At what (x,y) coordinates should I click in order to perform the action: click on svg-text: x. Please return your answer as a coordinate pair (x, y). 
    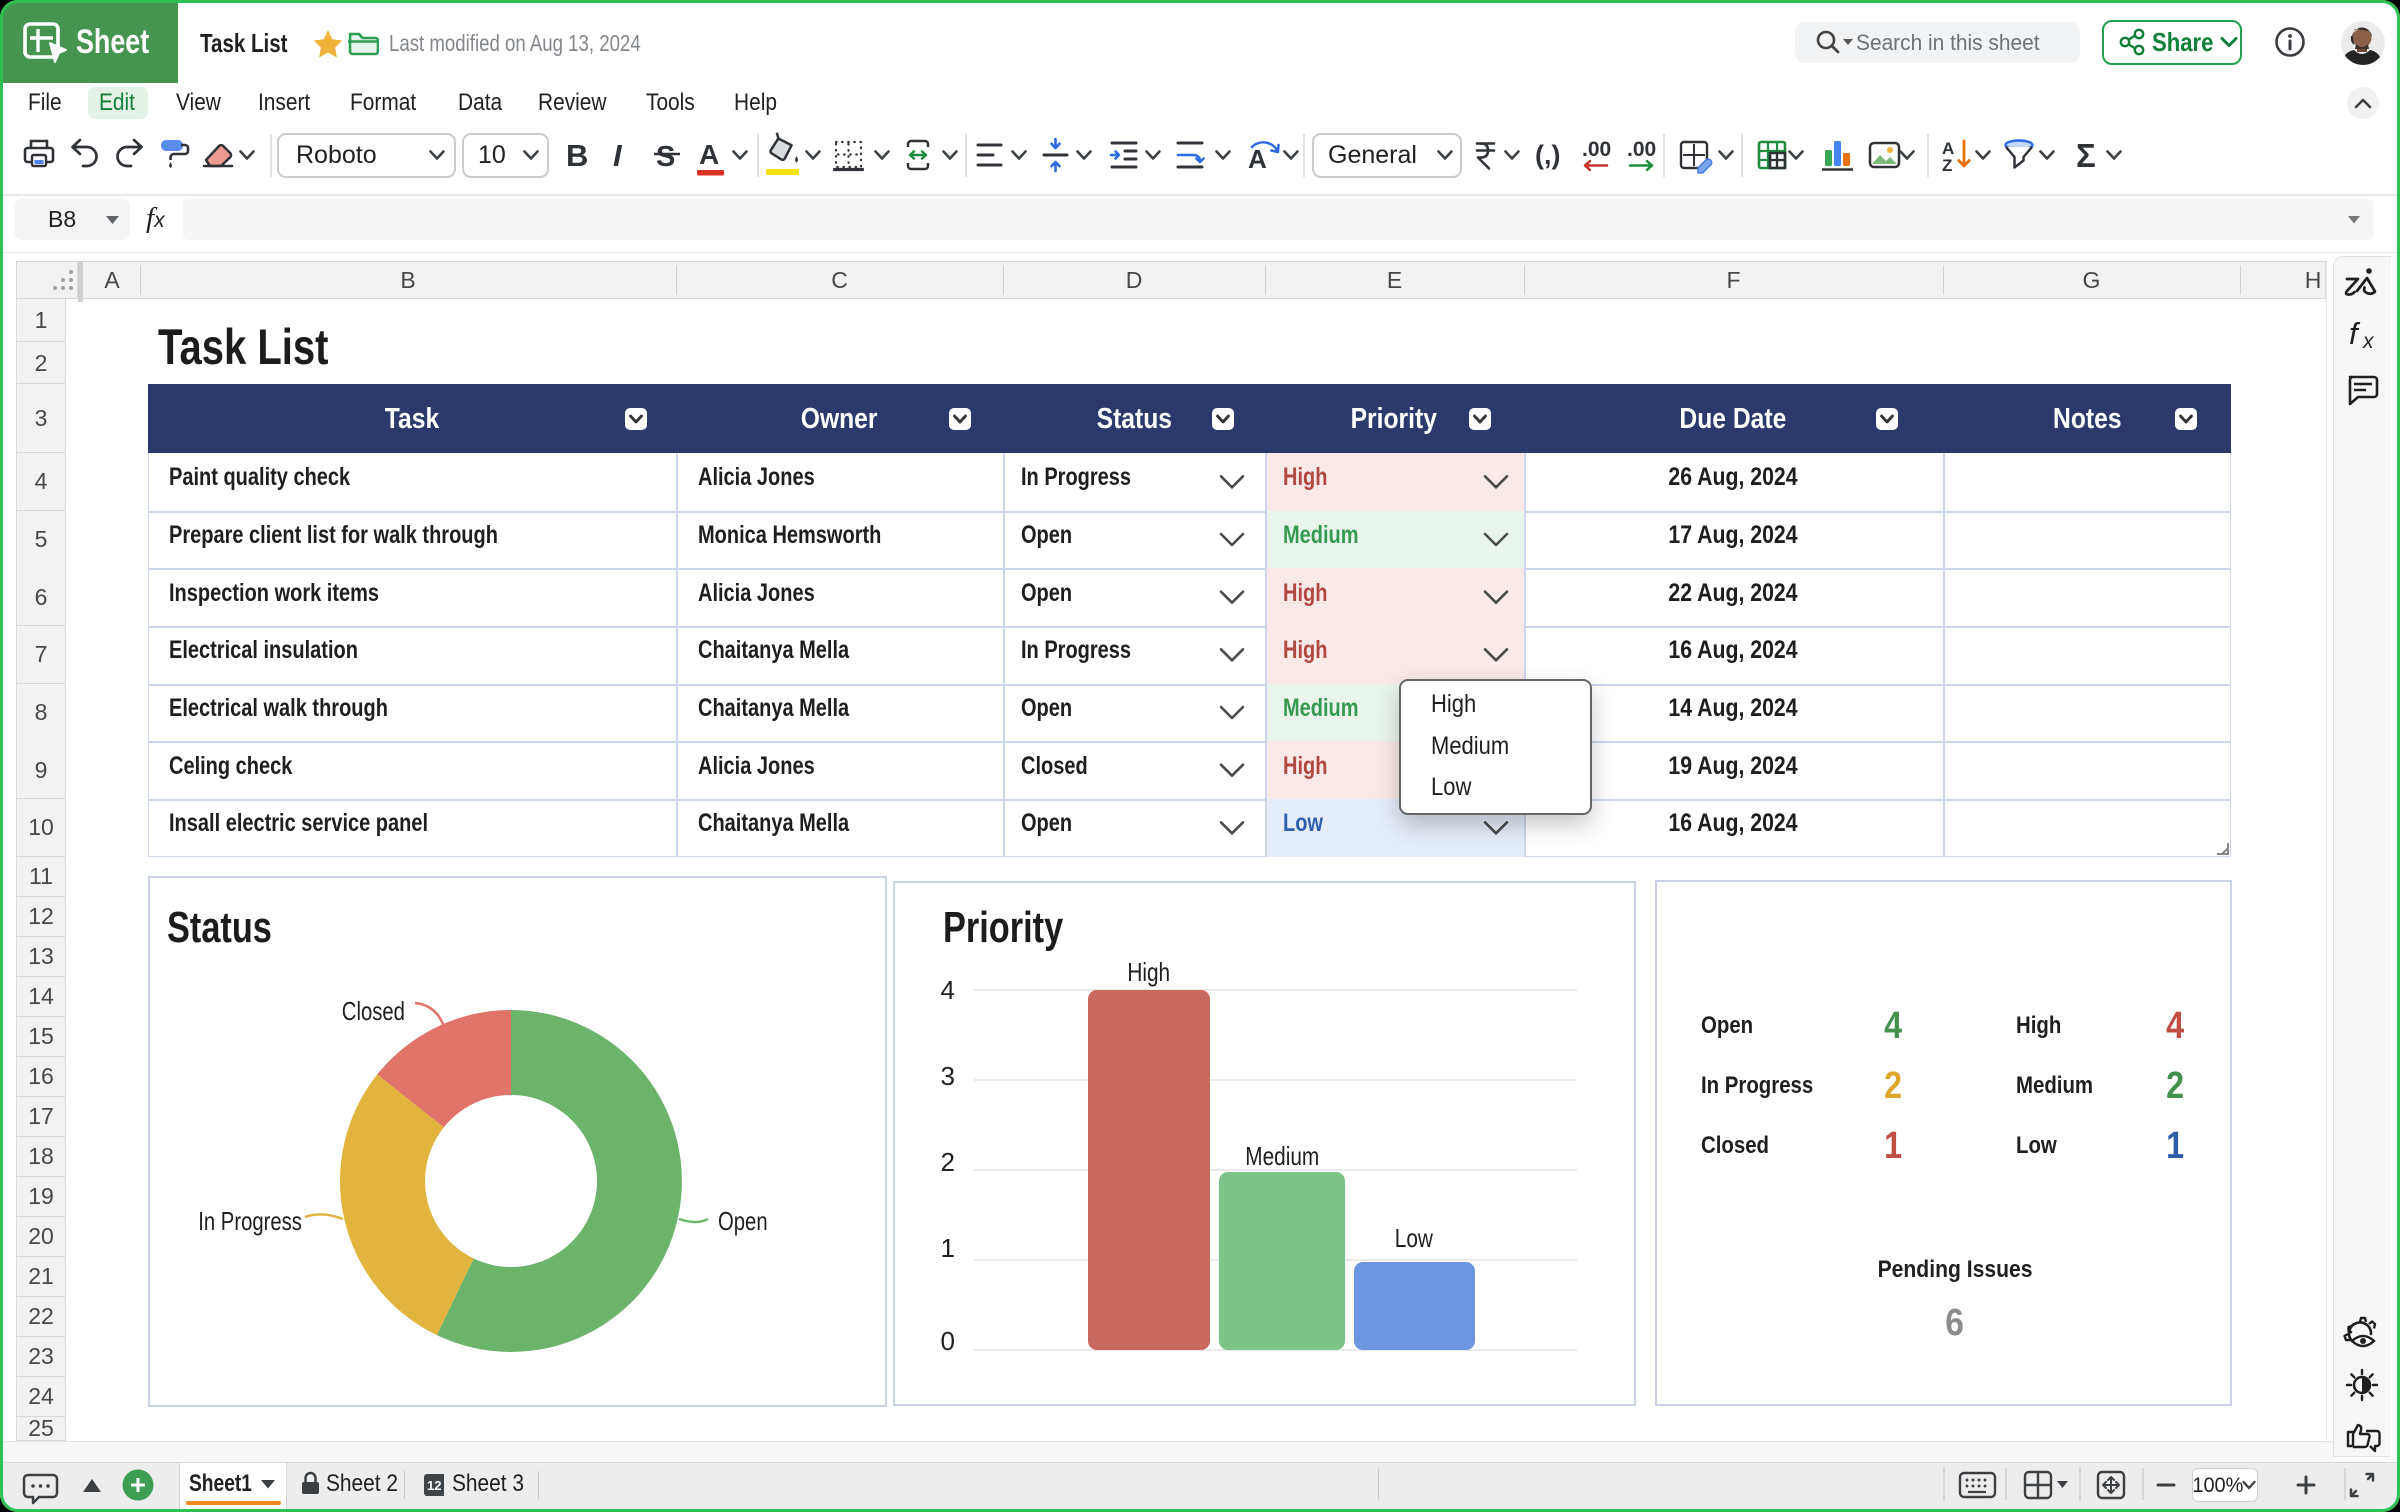
    Looking at the image, I should click on (2368, 341).